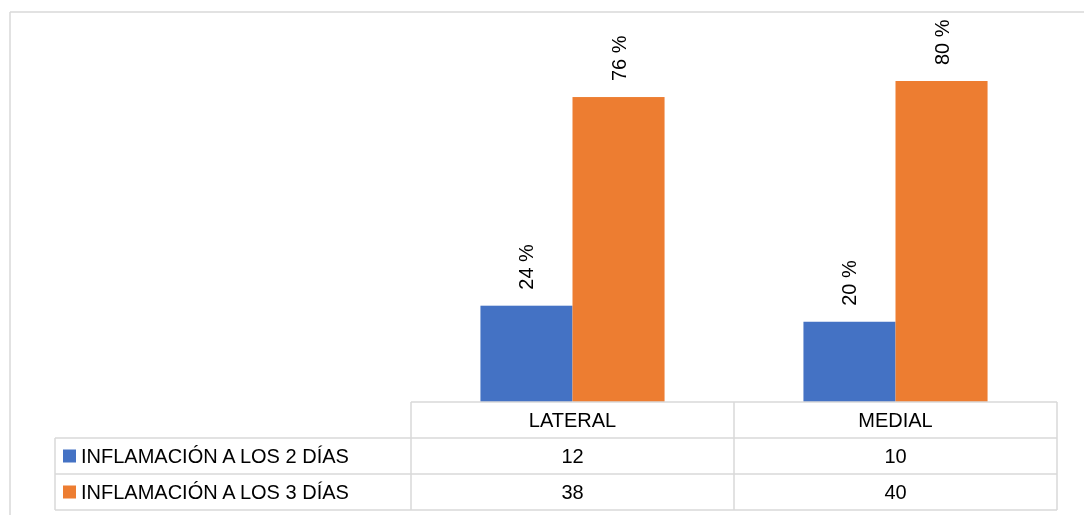  Describe the element at coordinates (849, 282) in the screenshot. I see `data-label: 20 %` at that location.